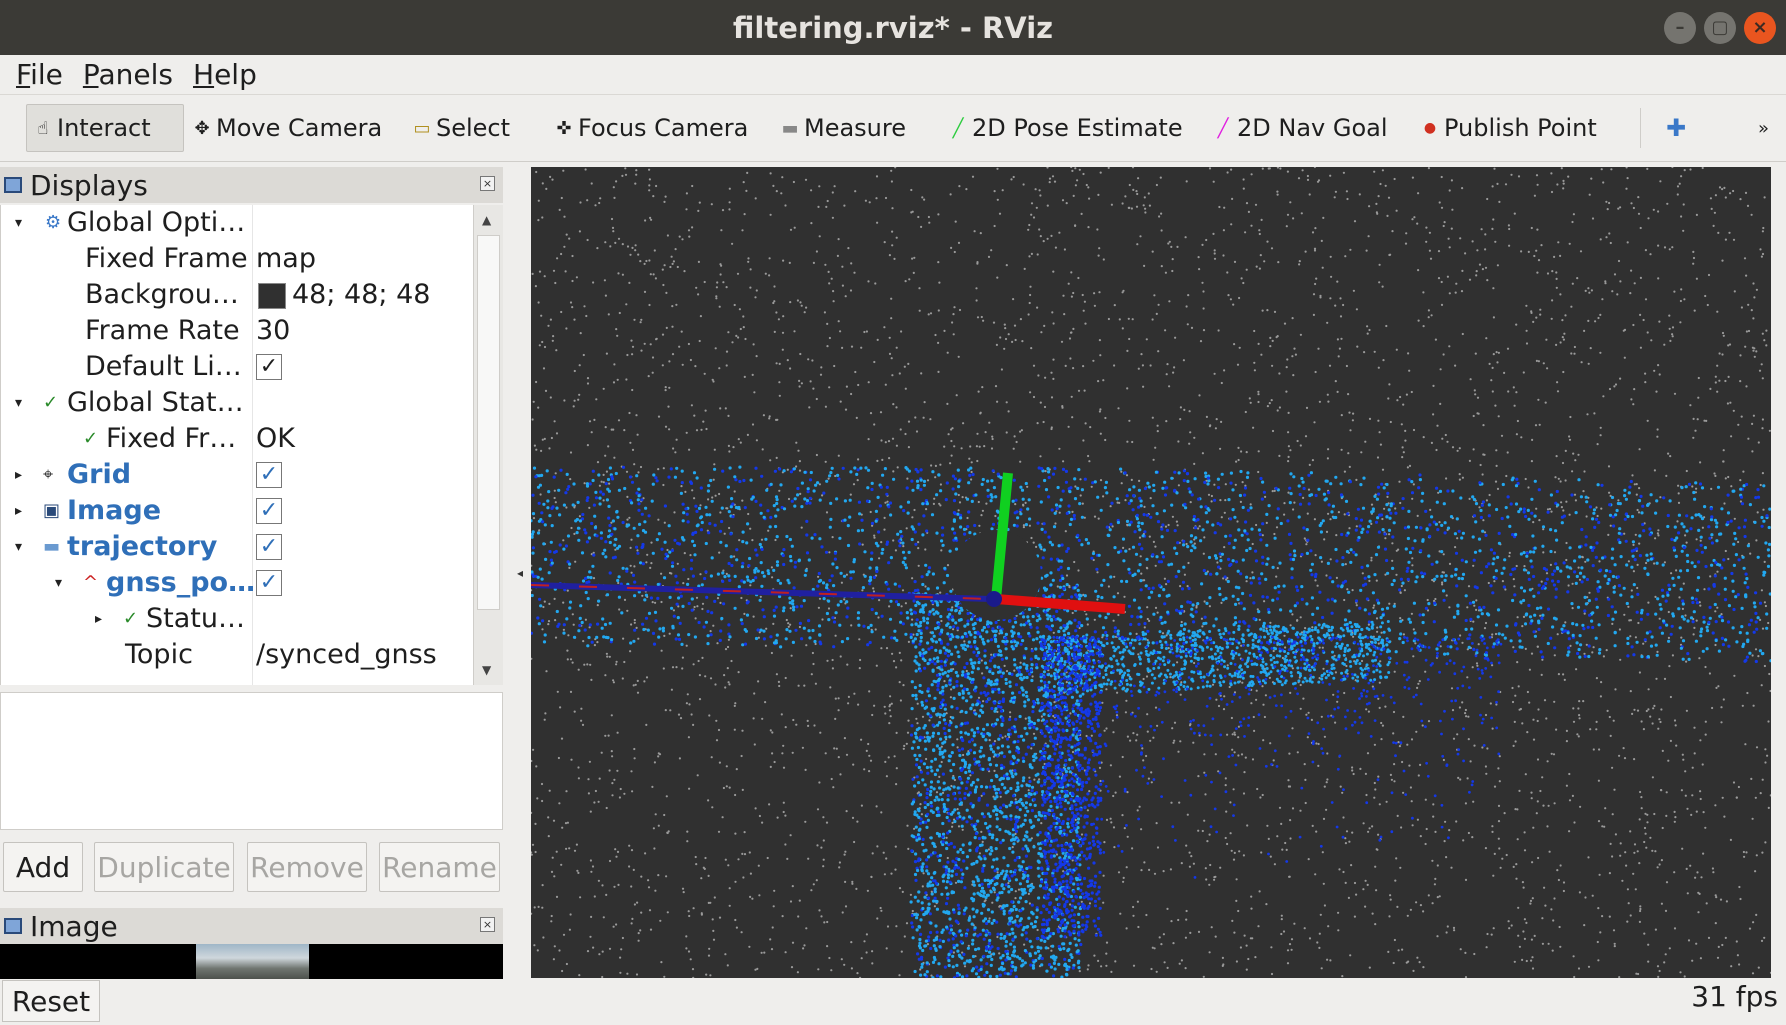  I want to click on splitter-collapse-left-icon: ◂, so click(520, 573).